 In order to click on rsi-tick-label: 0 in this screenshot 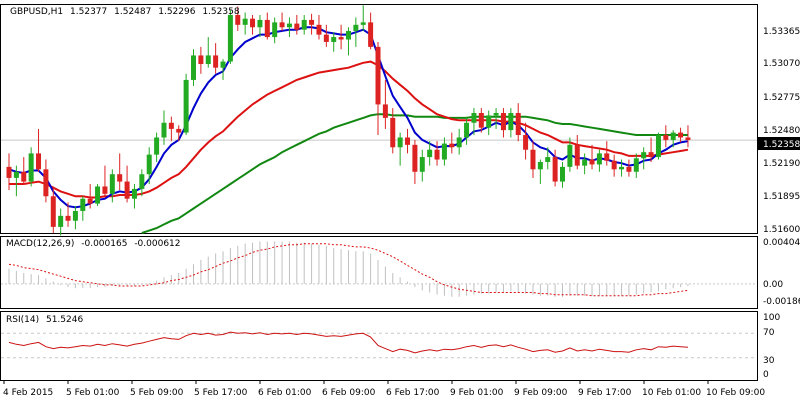, I will do `click(766, 375)`.